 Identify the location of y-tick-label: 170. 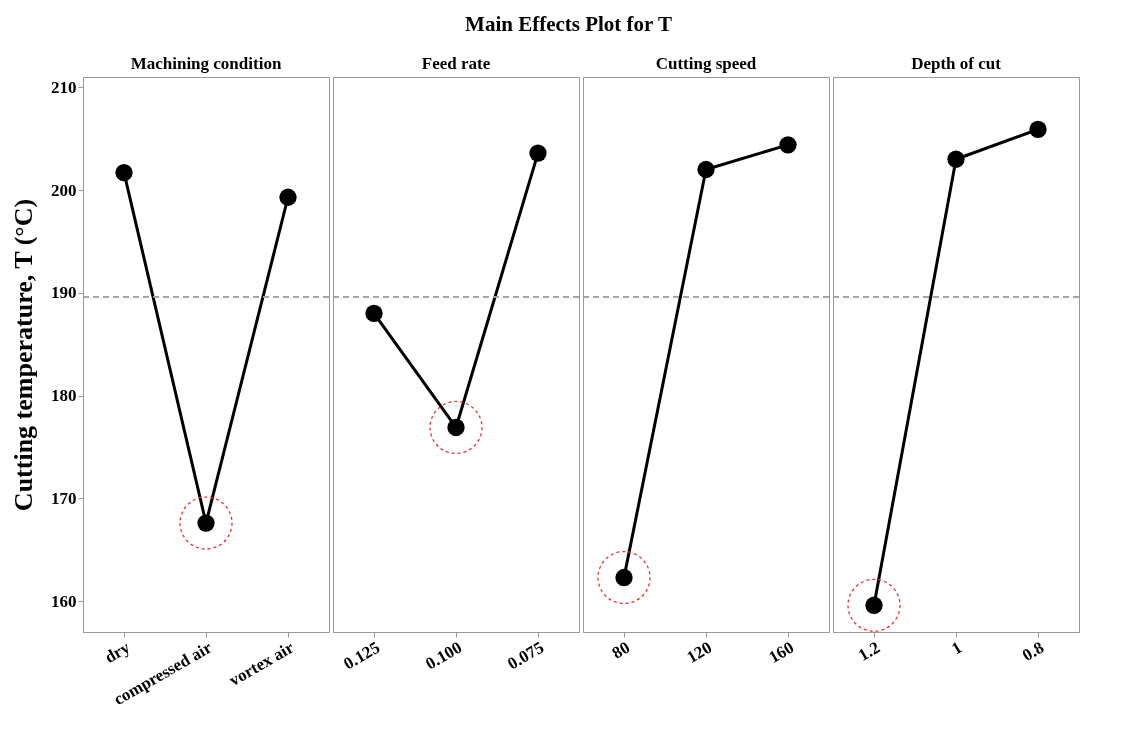
(64, 498).